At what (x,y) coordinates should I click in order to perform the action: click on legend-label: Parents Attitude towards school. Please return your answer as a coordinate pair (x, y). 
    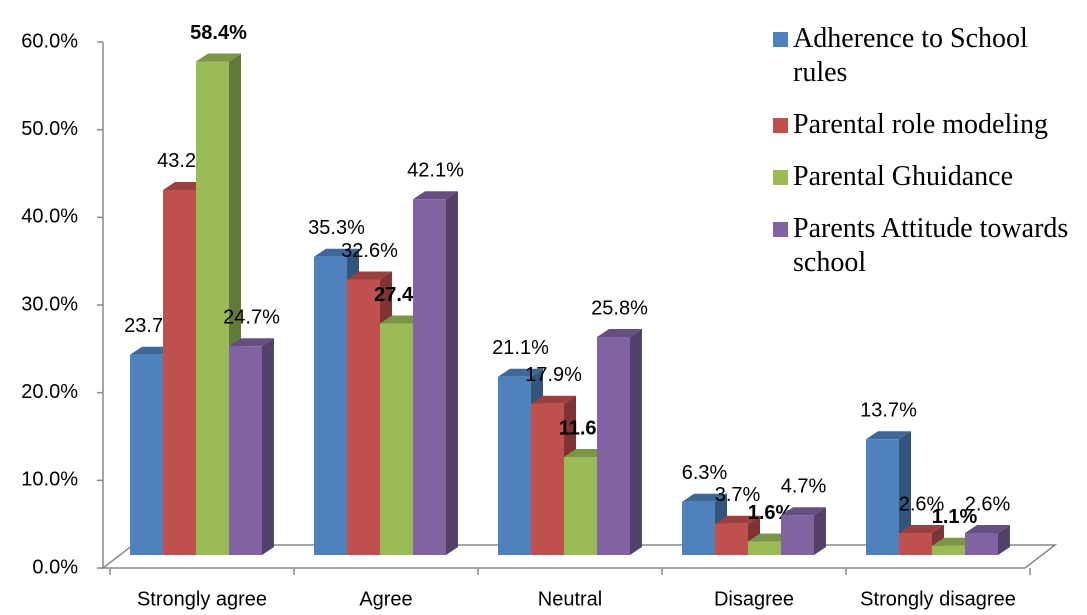
    Looking at the image, I should click on (931, 245).